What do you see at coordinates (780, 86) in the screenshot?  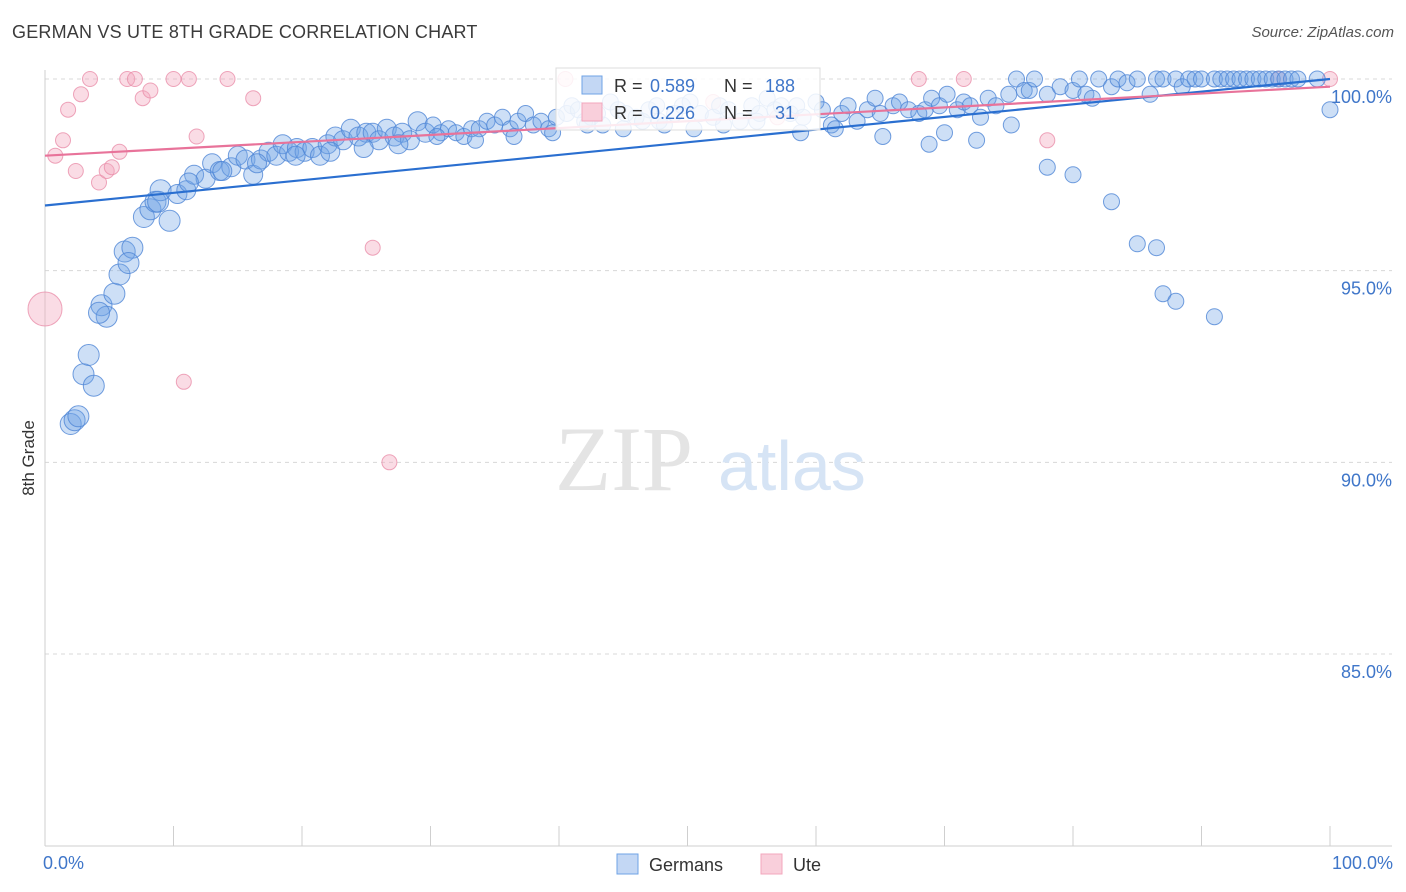 I see `stats-german-n-value: 188` at bounding box center [780, 86].